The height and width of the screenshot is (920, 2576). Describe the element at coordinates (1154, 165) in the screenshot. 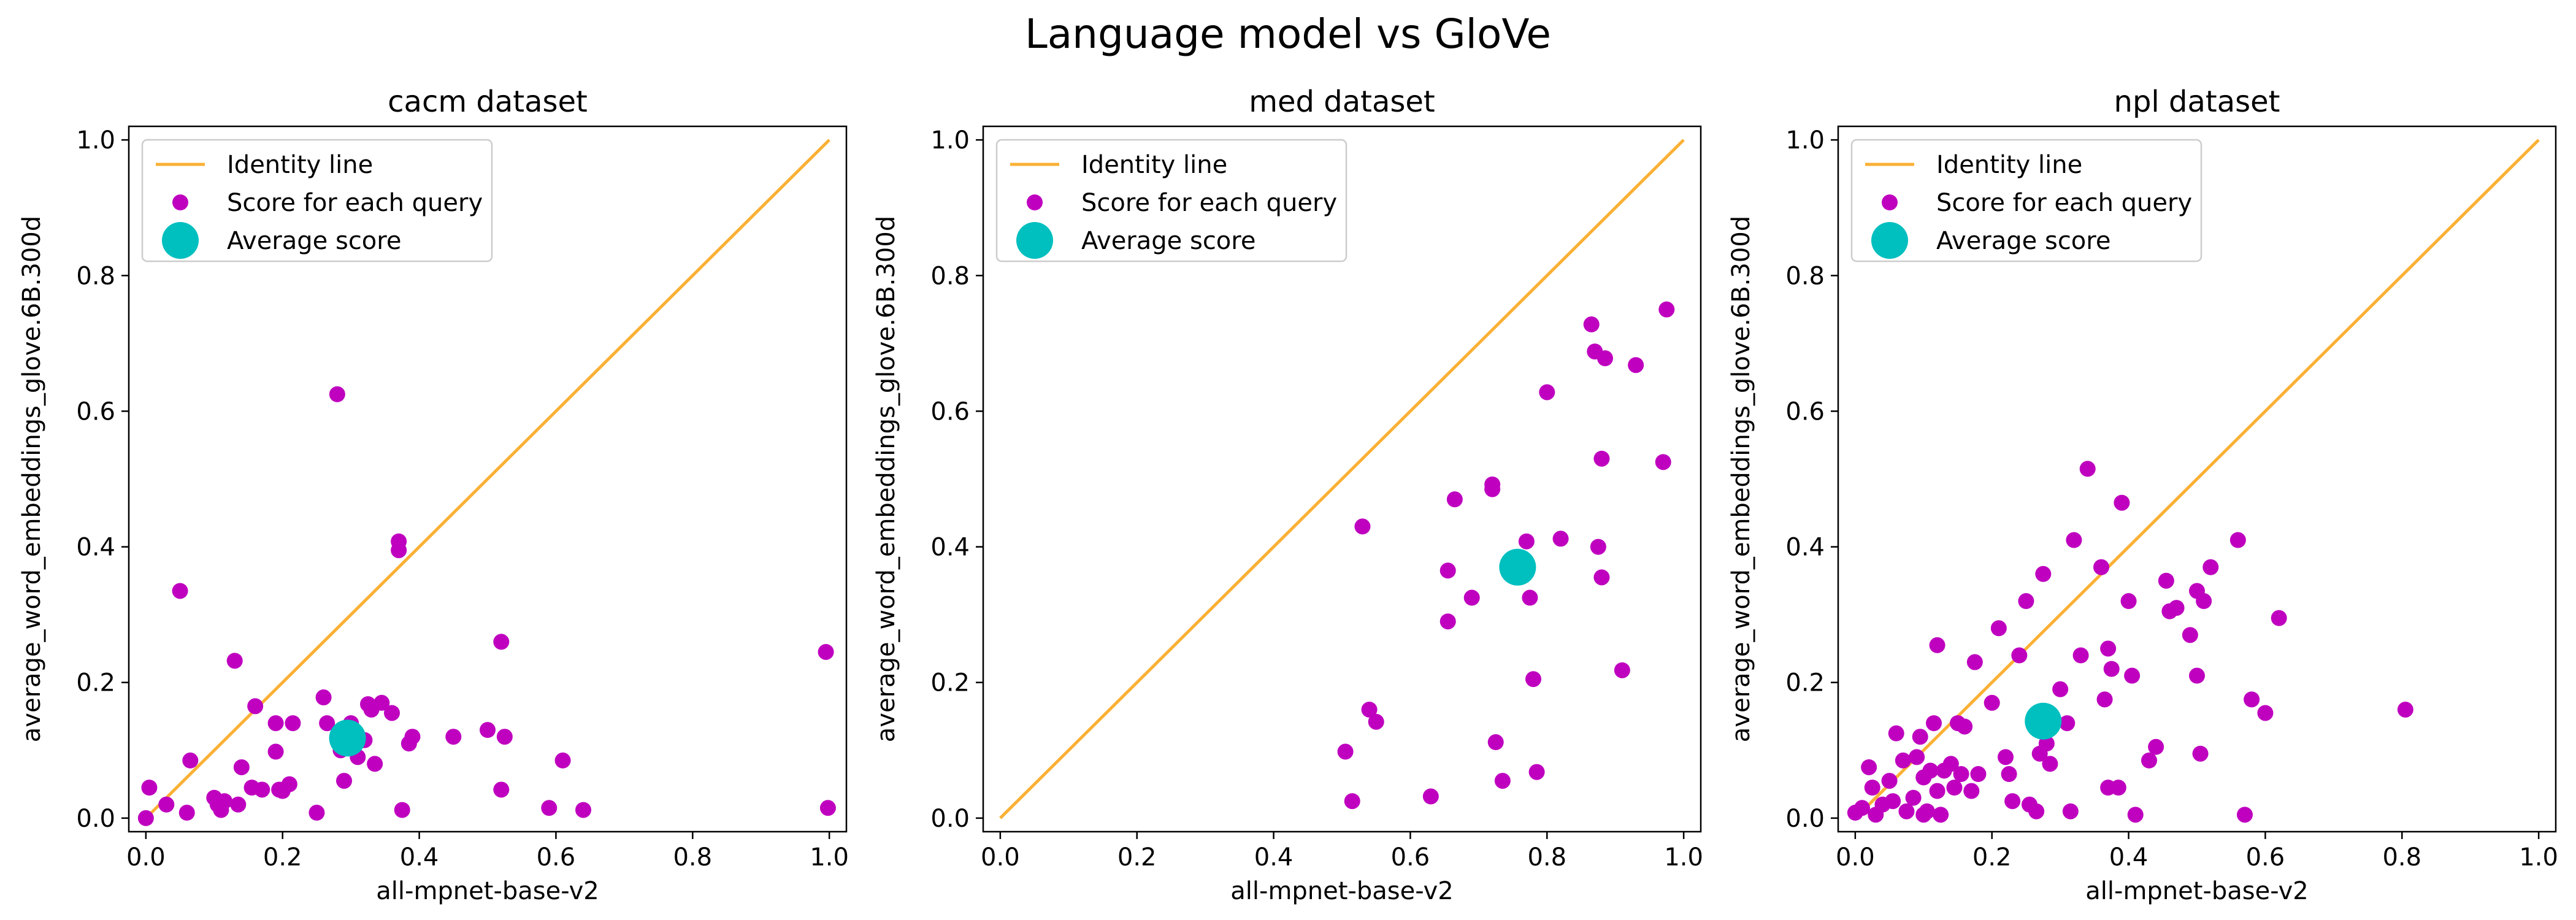

I see `legend-label: Identity line` at that location.